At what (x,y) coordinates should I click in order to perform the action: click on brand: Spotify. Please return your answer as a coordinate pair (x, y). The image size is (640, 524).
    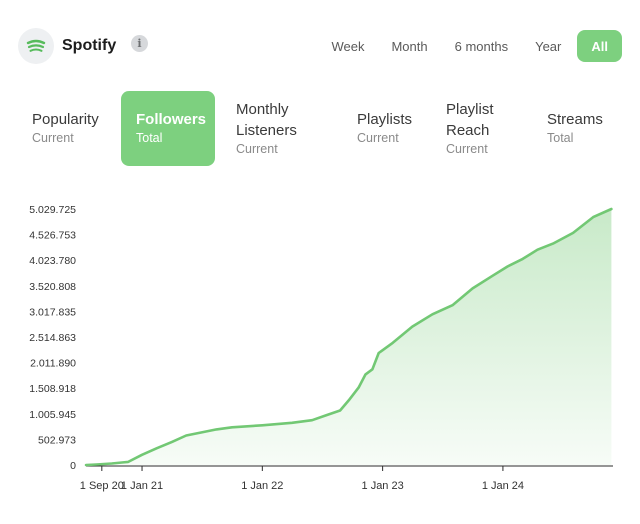
    Looking at the image, I should click on (67, 46).